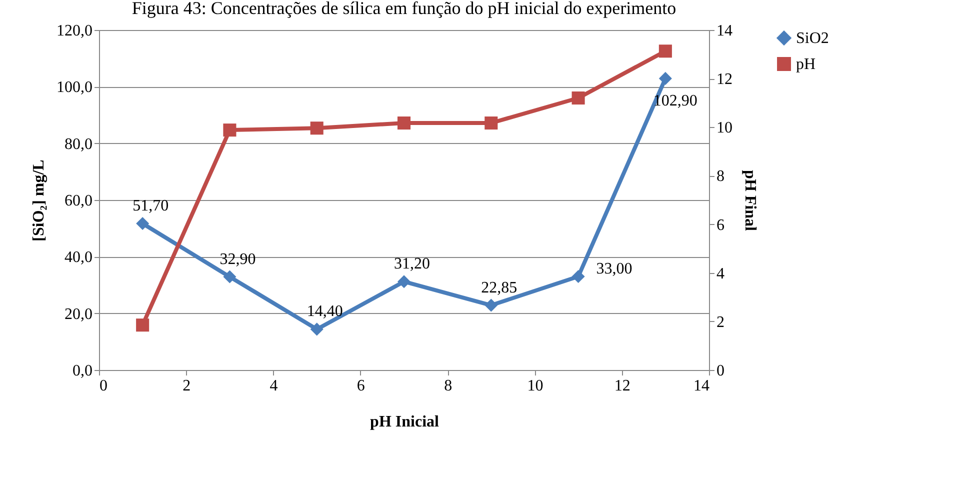 This screenshot has width=963, height=488. I want to click on y-tick-label: 100,0, so click(74, 87).